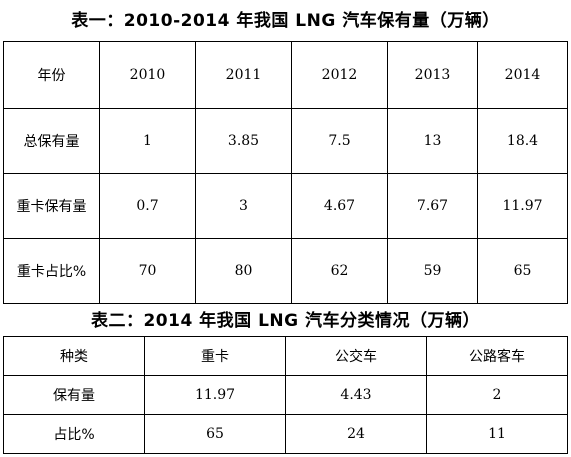  What do you see at coordinates (432, 271) in the screenshot?
I see `table-cell: 59` at bounding box center [432, 271].